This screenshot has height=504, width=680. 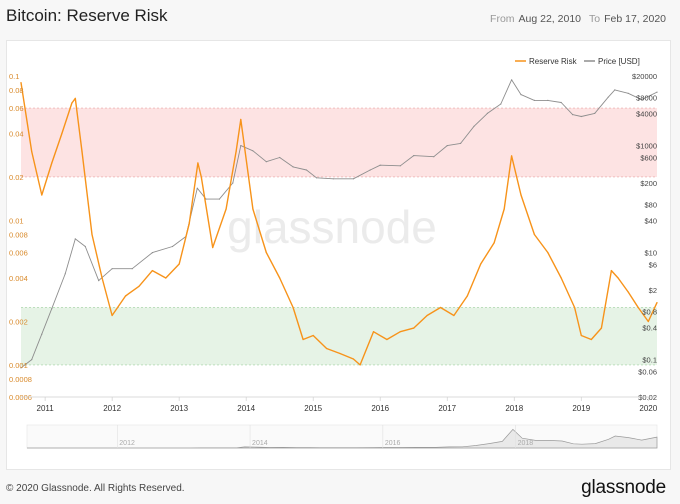 I want to click on left-tick-label: 0.0008, so click(x=20, y=379).